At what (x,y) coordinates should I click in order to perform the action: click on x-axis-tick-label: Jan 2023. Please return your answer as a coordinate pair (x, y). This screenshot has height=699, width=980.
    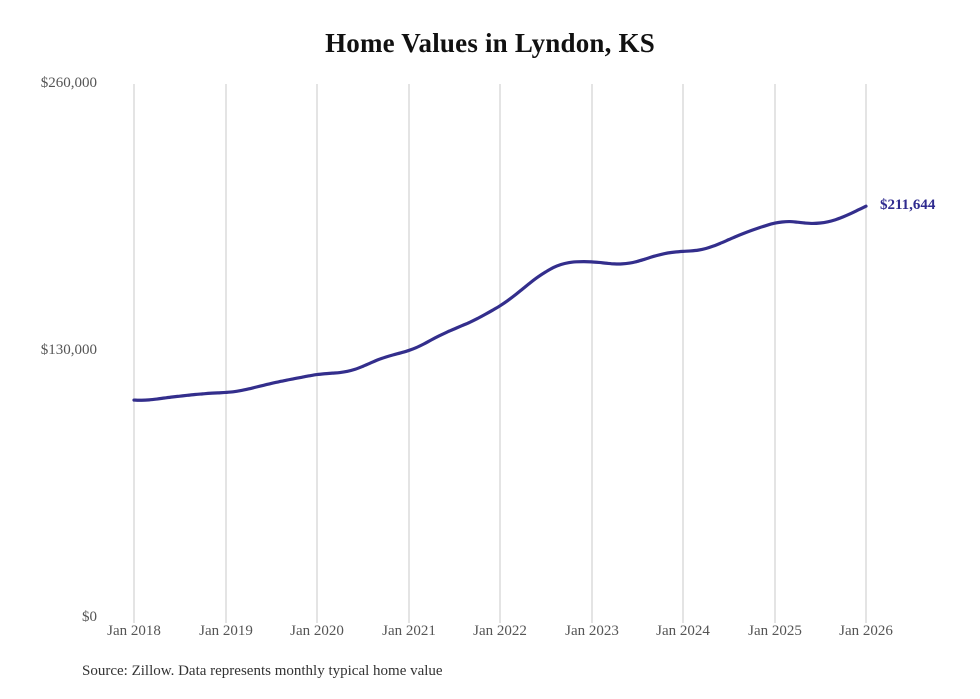
    Looking at the image, I should click on (592, 631).